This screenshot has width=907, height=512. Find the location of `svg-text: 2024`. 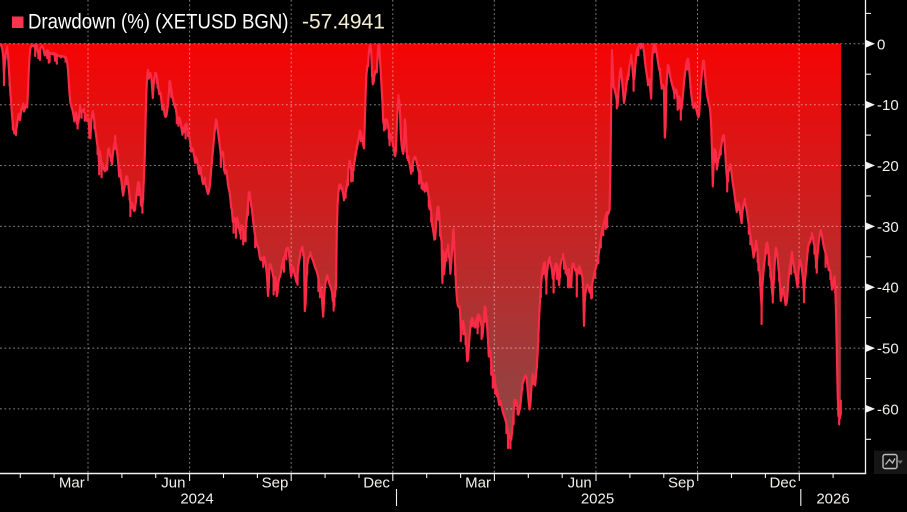

svg-text: 2024 is located at coordinates (196, 499).